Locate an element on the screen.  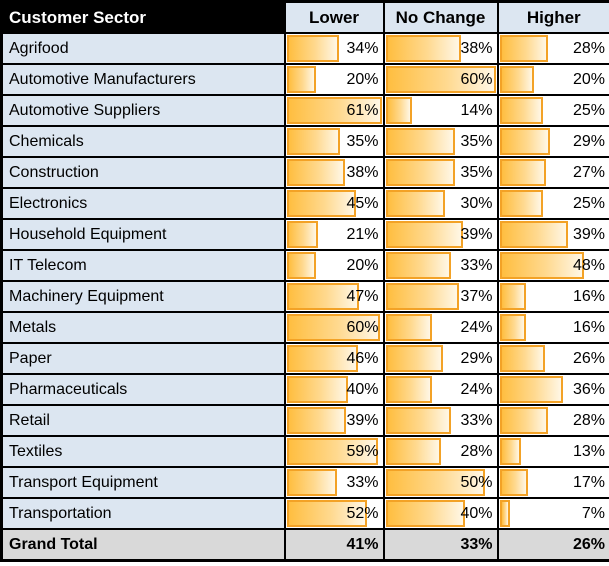
higher-value-cell: 28% is located at coordinates (552, 420).